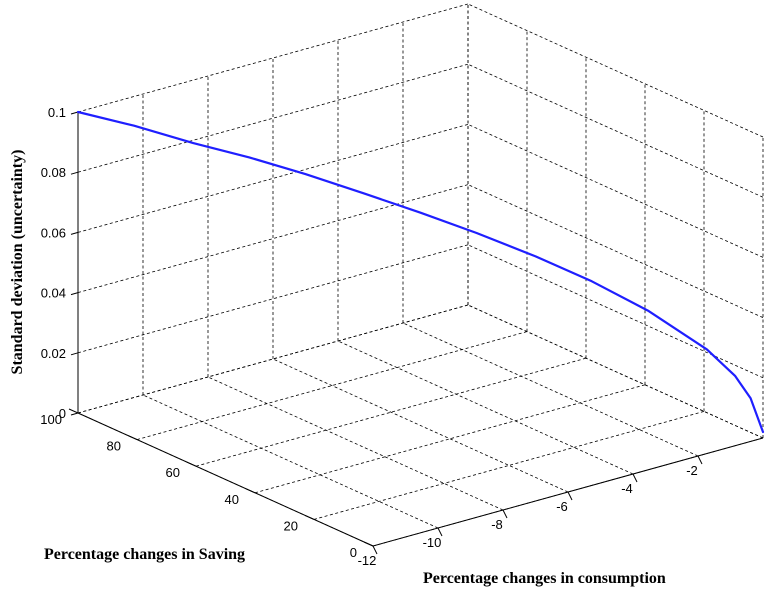 Image resolution: width=775 pixels, height=591 pixels. I want to click on x-axis-label: Percentage changes in consumption, so click(544, 578).